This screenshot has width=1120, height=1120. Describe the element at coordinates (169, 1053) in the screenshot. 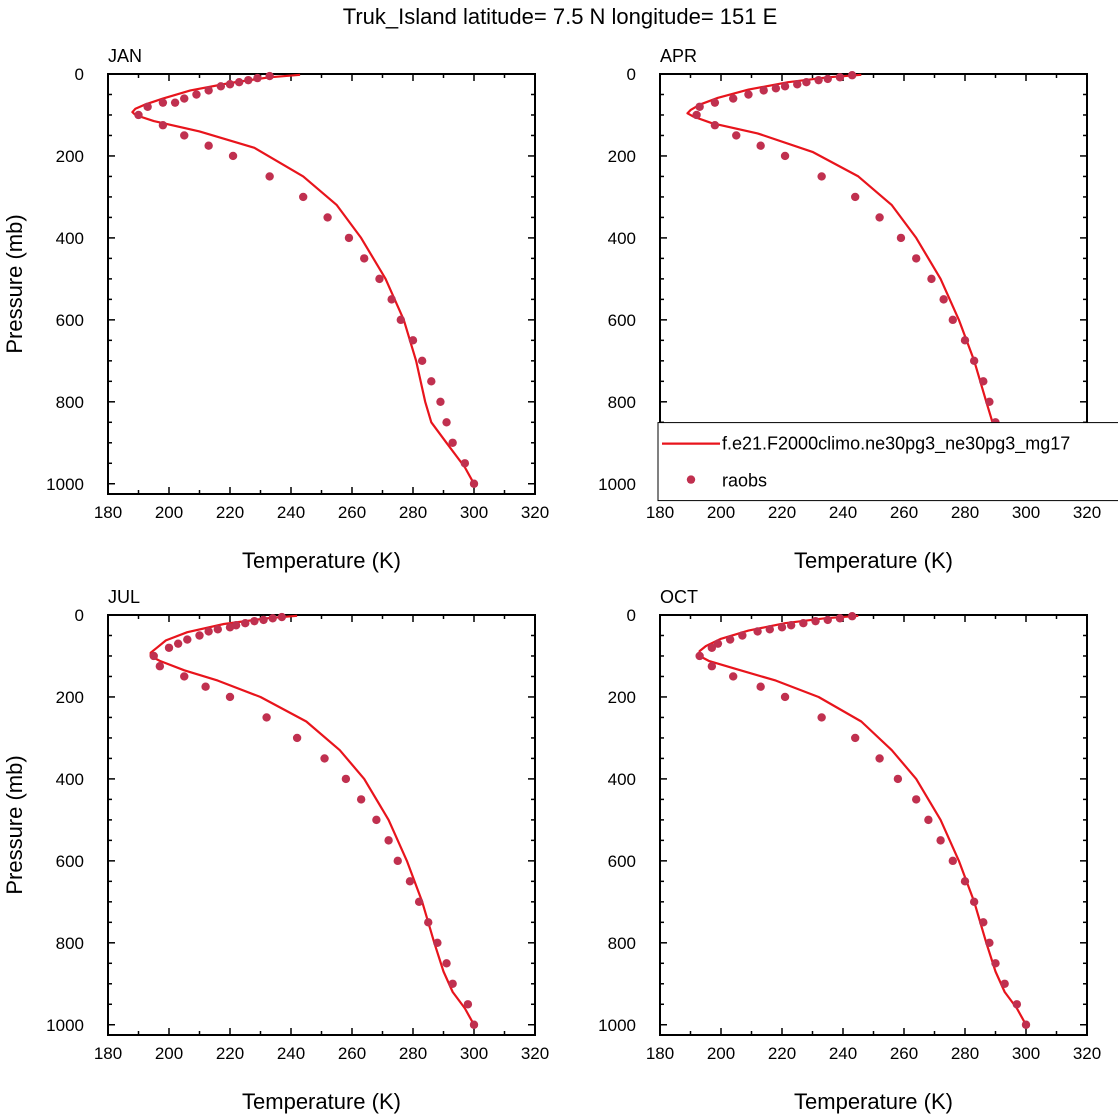

I see `x-tick-label: 200` at that location.